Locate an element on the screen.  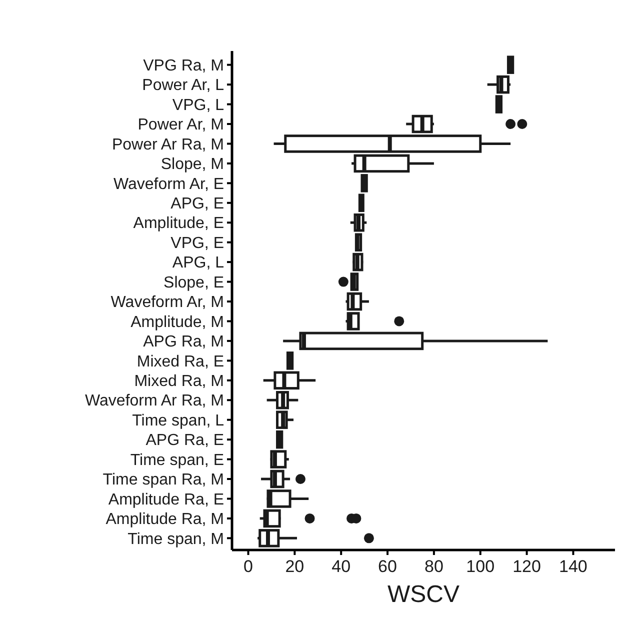
y-tick-label: Waveform Ar, E is located at coordinates (168, 184).